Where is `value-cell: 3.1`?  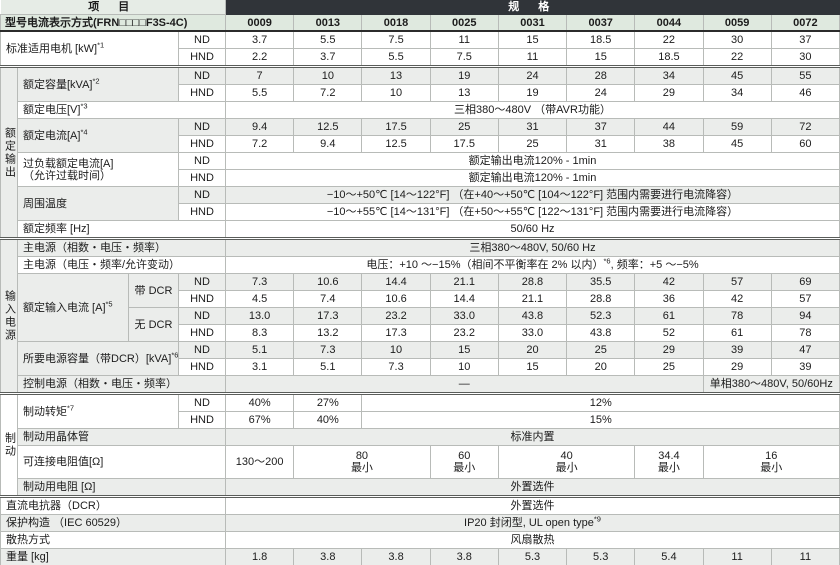 value-cell: 3.1 is located at coordinates (260, 367).